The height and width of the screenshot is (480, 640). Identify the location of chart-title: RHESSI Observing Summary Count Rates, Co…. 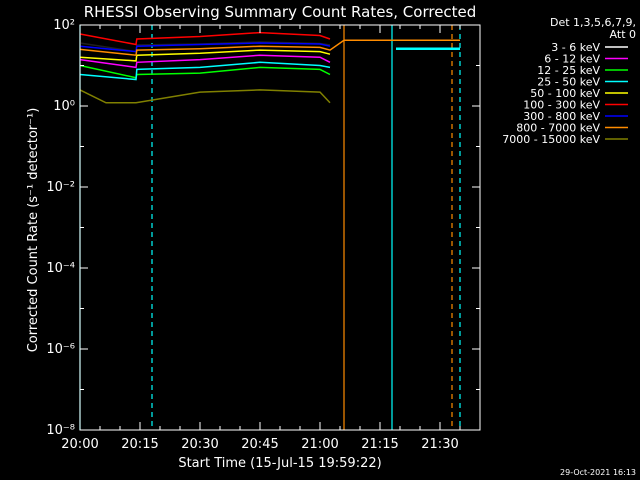
(280, 12).